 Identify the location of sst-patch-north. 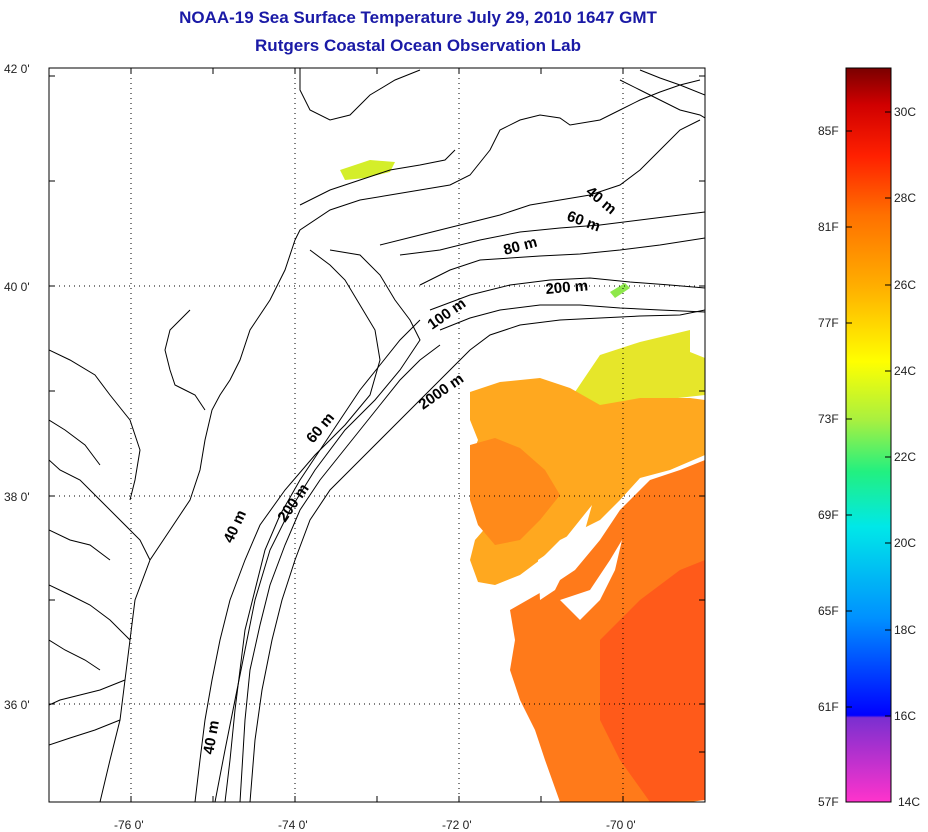
(640, 370).